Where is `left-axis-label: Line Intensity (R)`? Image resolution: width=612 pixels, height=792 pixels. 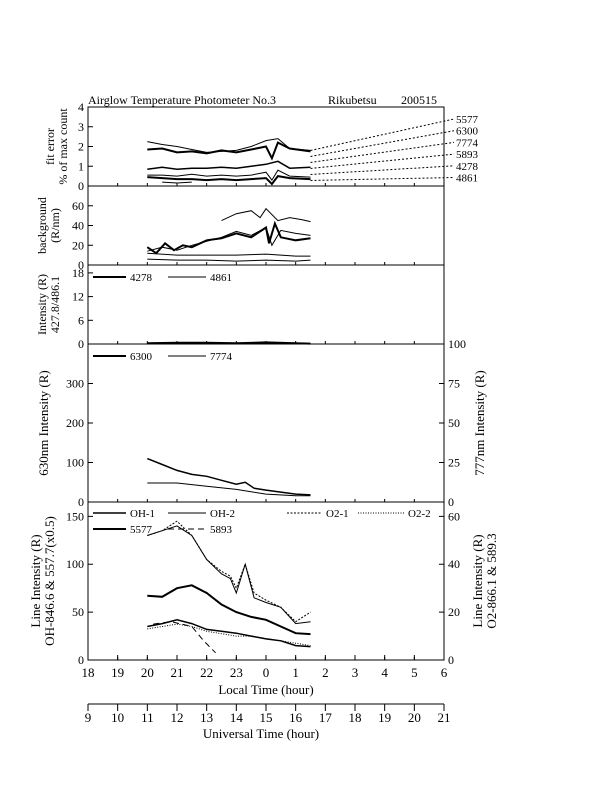
left-axis-label: Line Intensity (R) is located at coordinates (35, 580).